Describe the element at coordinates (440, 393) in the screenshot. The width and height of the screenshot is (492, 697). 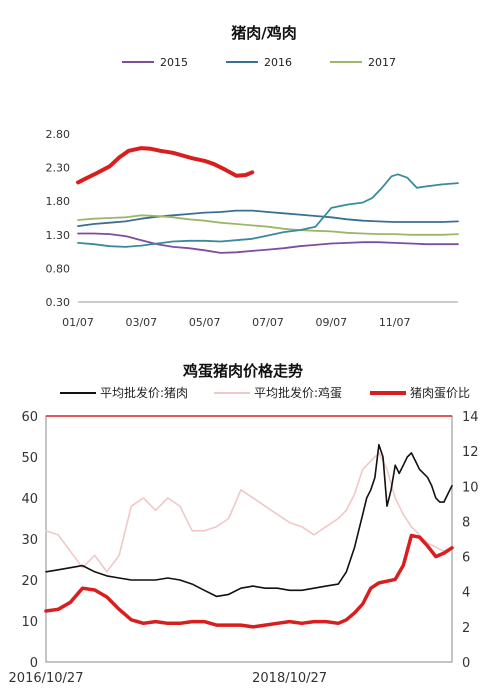
I see `legend-ratio-label: 猪肉蛋价比` at that location.